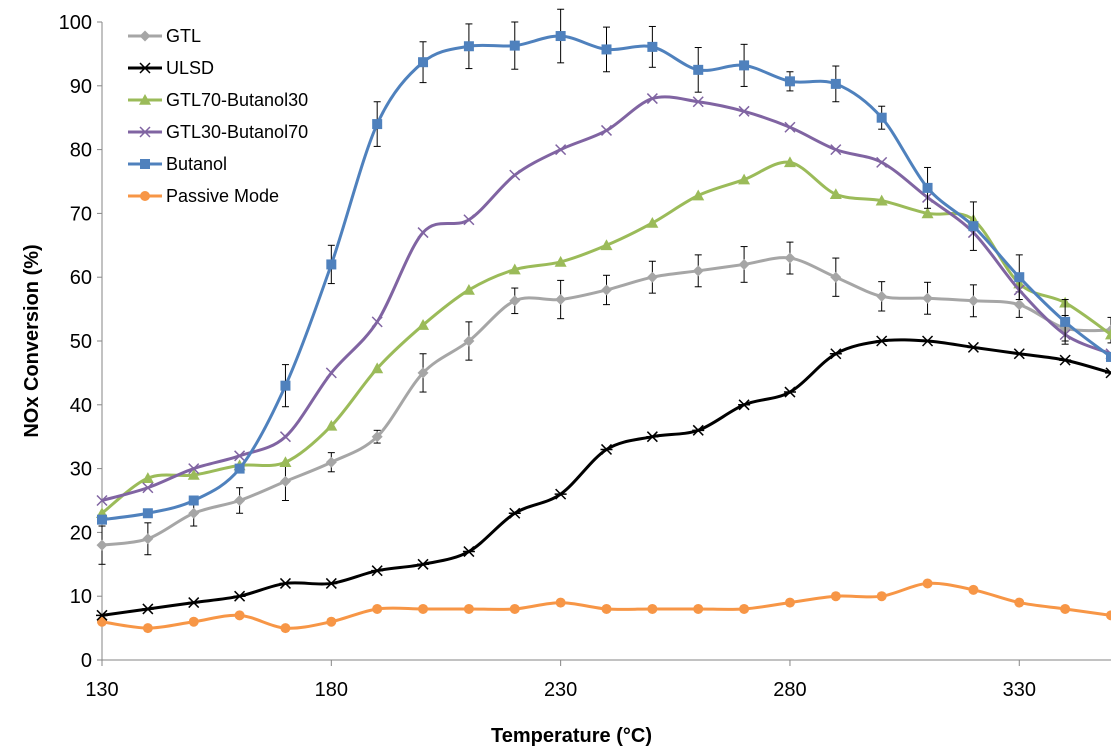 The width and height of the screenshot is (1112, 754). What do you see at coordinates (331, 690) in the screenshot?
I see `x-tick-label: 180` at bounding box center [331, 690].